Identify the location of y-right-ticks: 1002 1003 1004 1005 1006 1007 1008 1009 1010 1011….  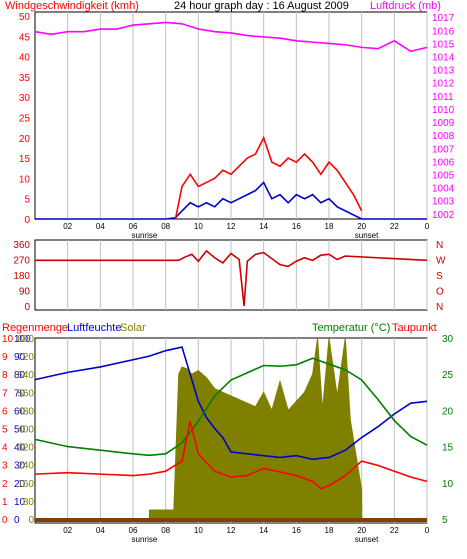
(443, 117).